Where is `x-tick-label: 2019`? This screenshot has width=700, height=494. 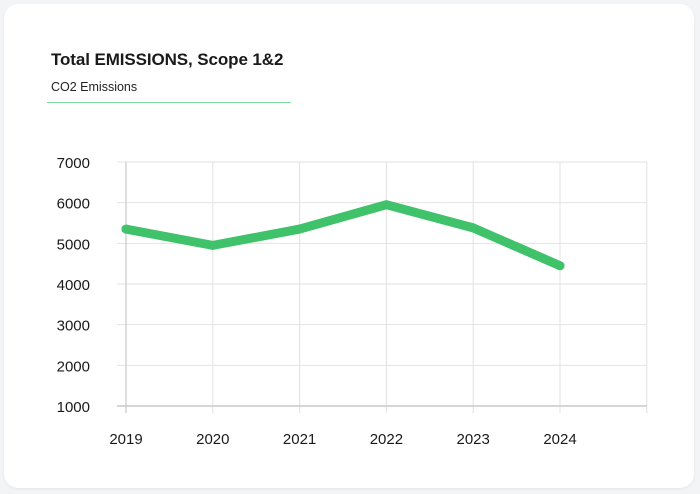 x-tick-label: 2019 is located at coordinates (125, 439).